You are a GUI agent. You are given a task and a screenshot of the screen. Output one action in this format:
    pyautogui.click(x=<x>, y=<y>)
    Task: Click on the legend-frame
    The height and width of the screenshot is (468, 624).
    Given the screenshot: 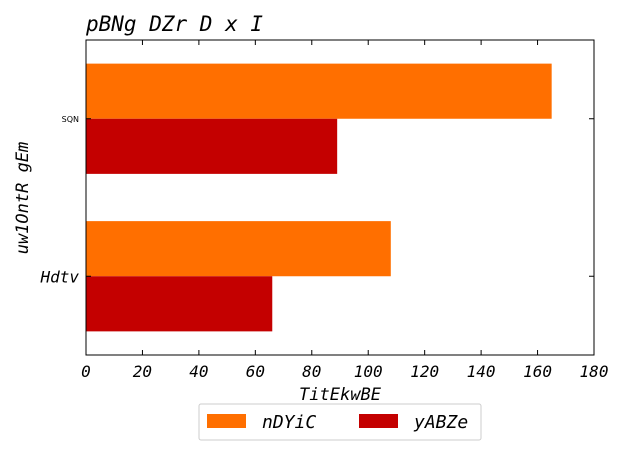 What is the action you would take?
    pyautogui.click(x=340, y=422)
    